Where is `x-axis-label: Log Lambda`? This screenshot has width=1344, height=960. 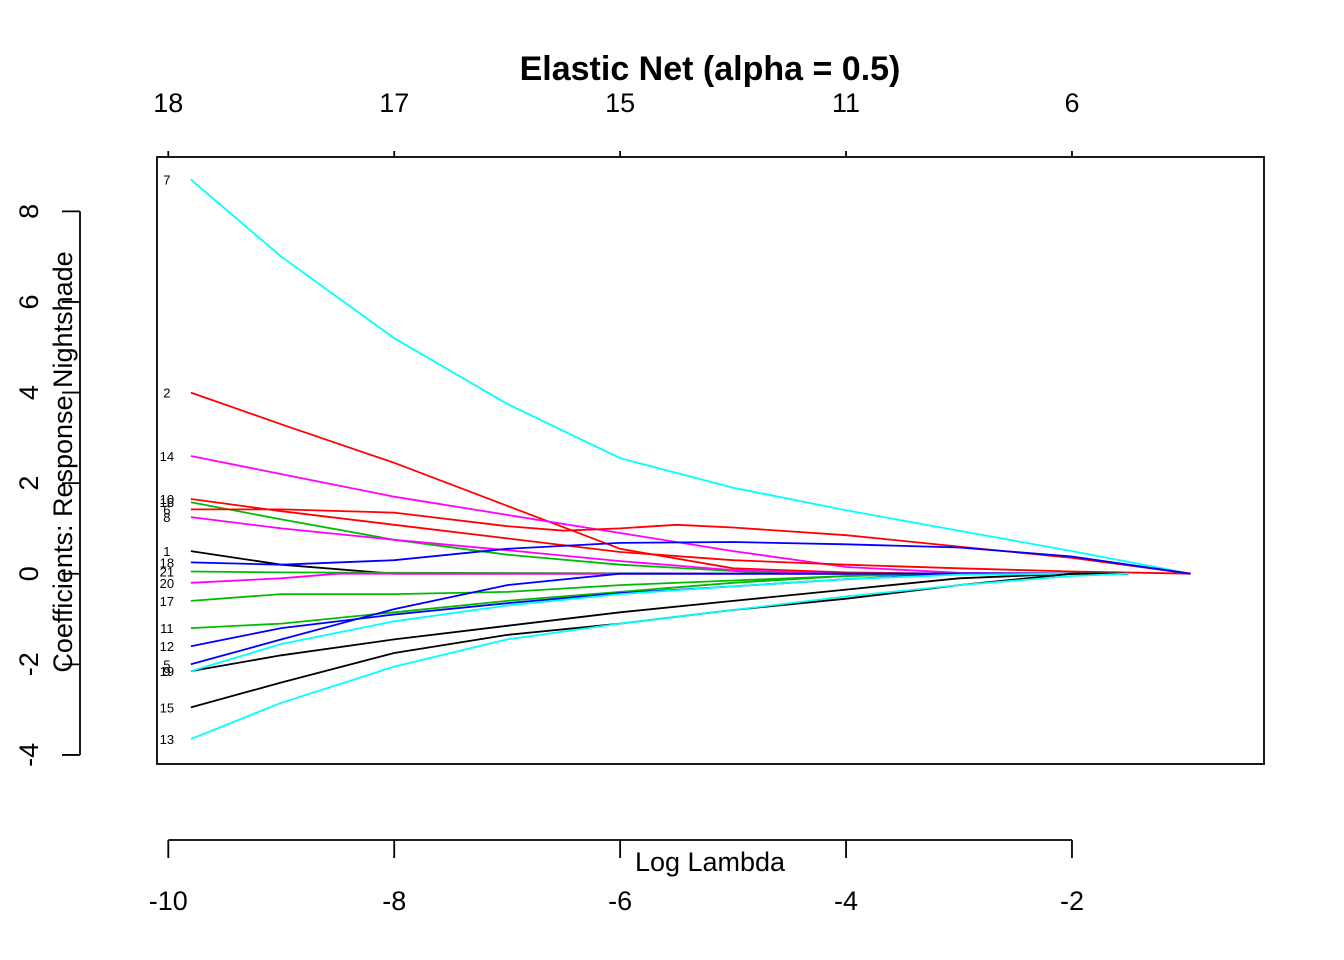
x-axis-label: Log Lambda is located at coordinates (710, 862).